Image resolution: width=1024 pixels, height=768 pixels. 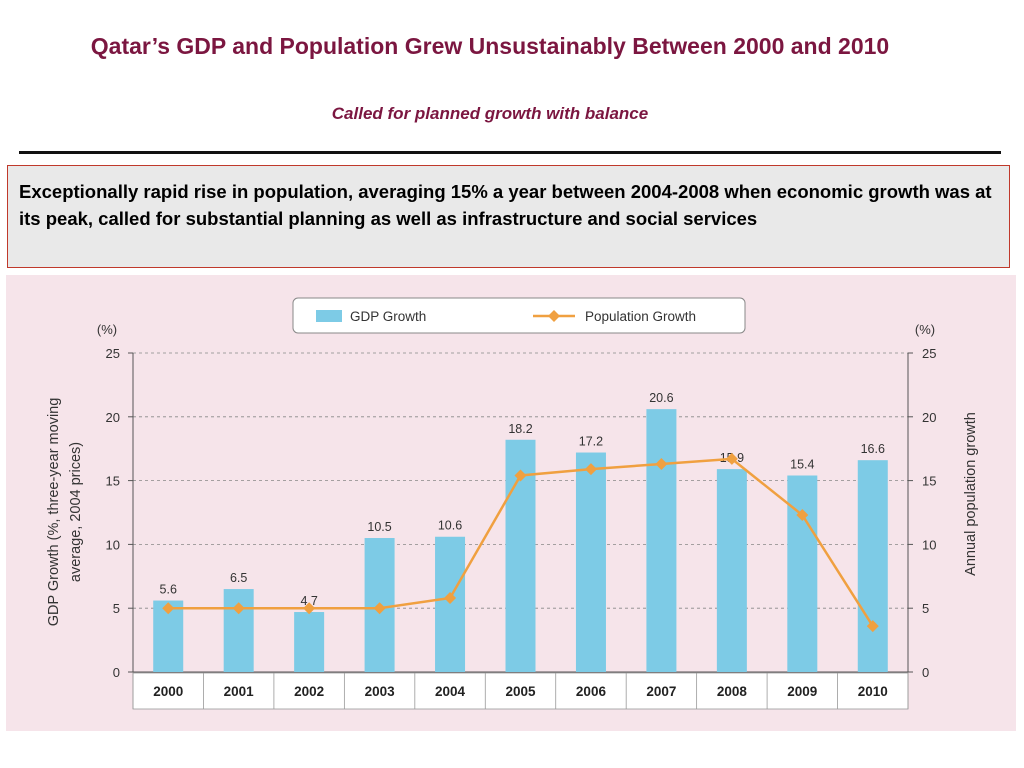 I want to click on y-tick-label: 25, so click(x=113, y=353).